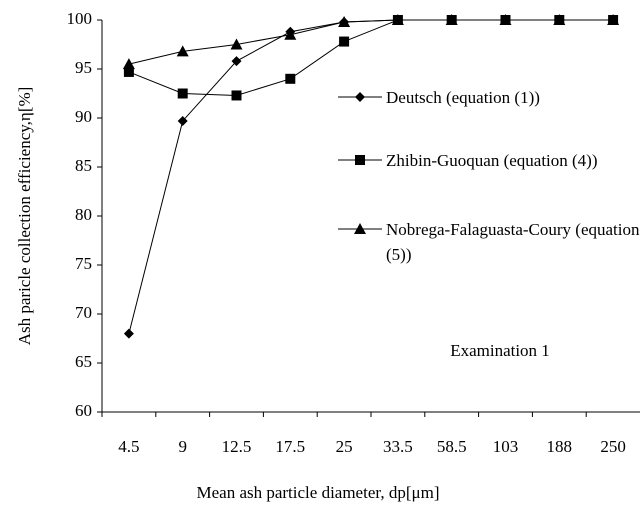 This screenshot has width=642, height=517. Describe the element at coordinates (398, 446) in the screenshot. I see `x-tick-label: 33.5` at that location.